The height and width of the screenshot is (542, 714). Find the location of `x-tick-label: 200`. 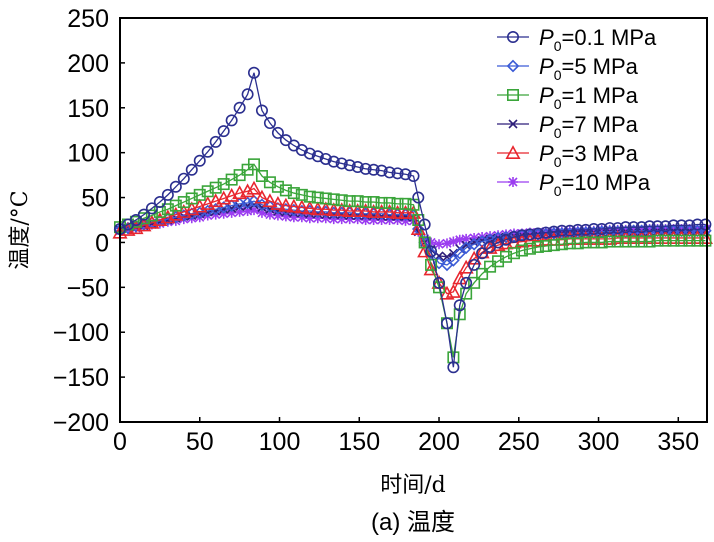

x-tick-label: 200 is located at coordinates (439, 442).